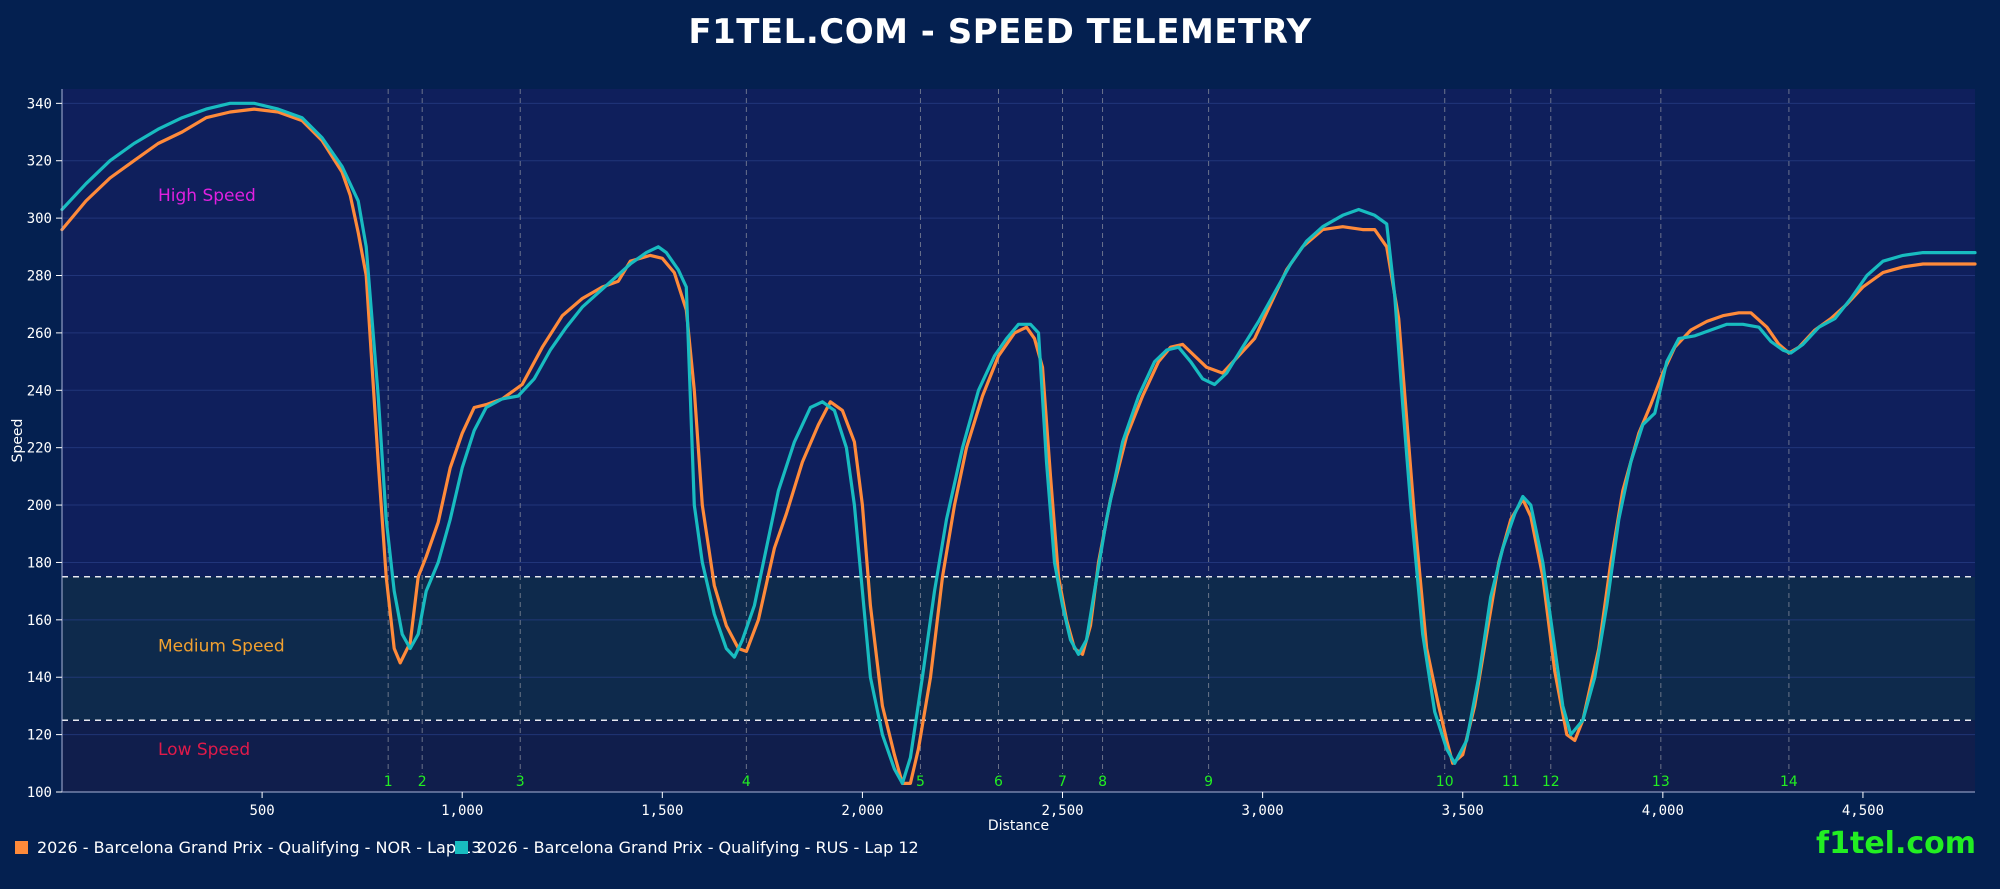 This screenshot has height=889, width=2000. Describe the element at coordinates (461, 847) in the screenshot. I see `legend-swatch-rus` at that location.